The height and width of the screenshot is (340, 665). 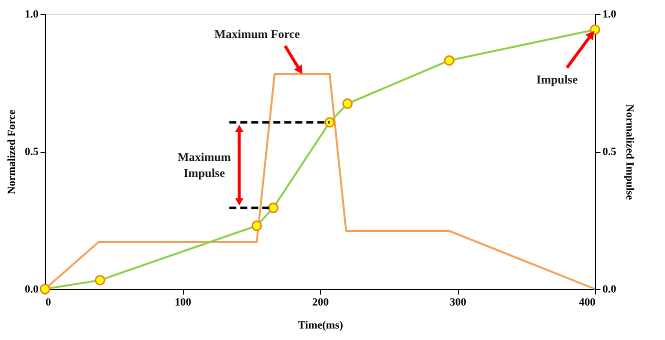 I want to click on annotation: Maximum Impulse, so click(x=204, y=165).